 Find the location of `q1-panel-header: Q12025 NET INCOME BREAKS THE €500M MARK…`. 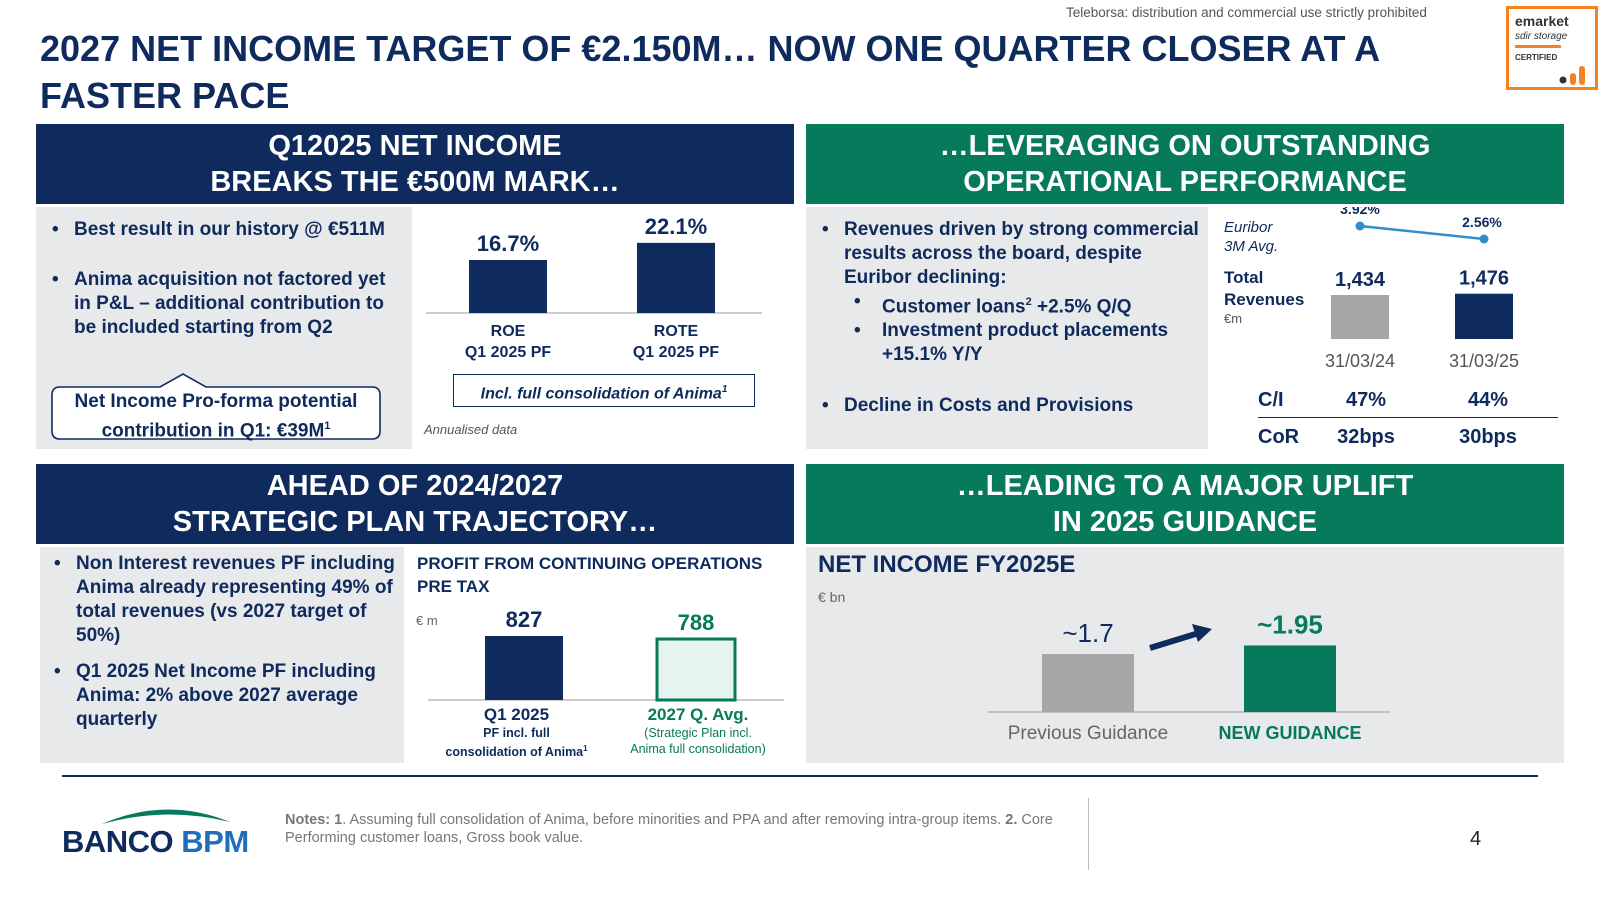

q1-panel-header: Q12025 NET INCOME BREAKS THE €500M MARK… is located at coordinates (415, 164).